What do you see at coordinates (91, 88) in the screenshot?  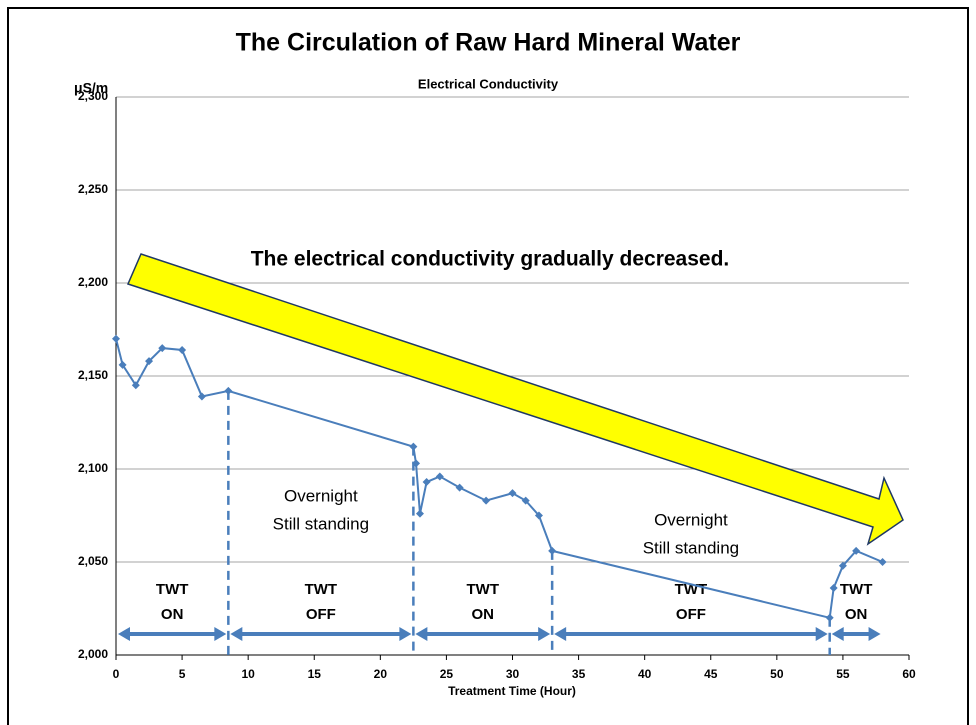 I see `y-unit: μS/m` at bounding box center [91, 88].